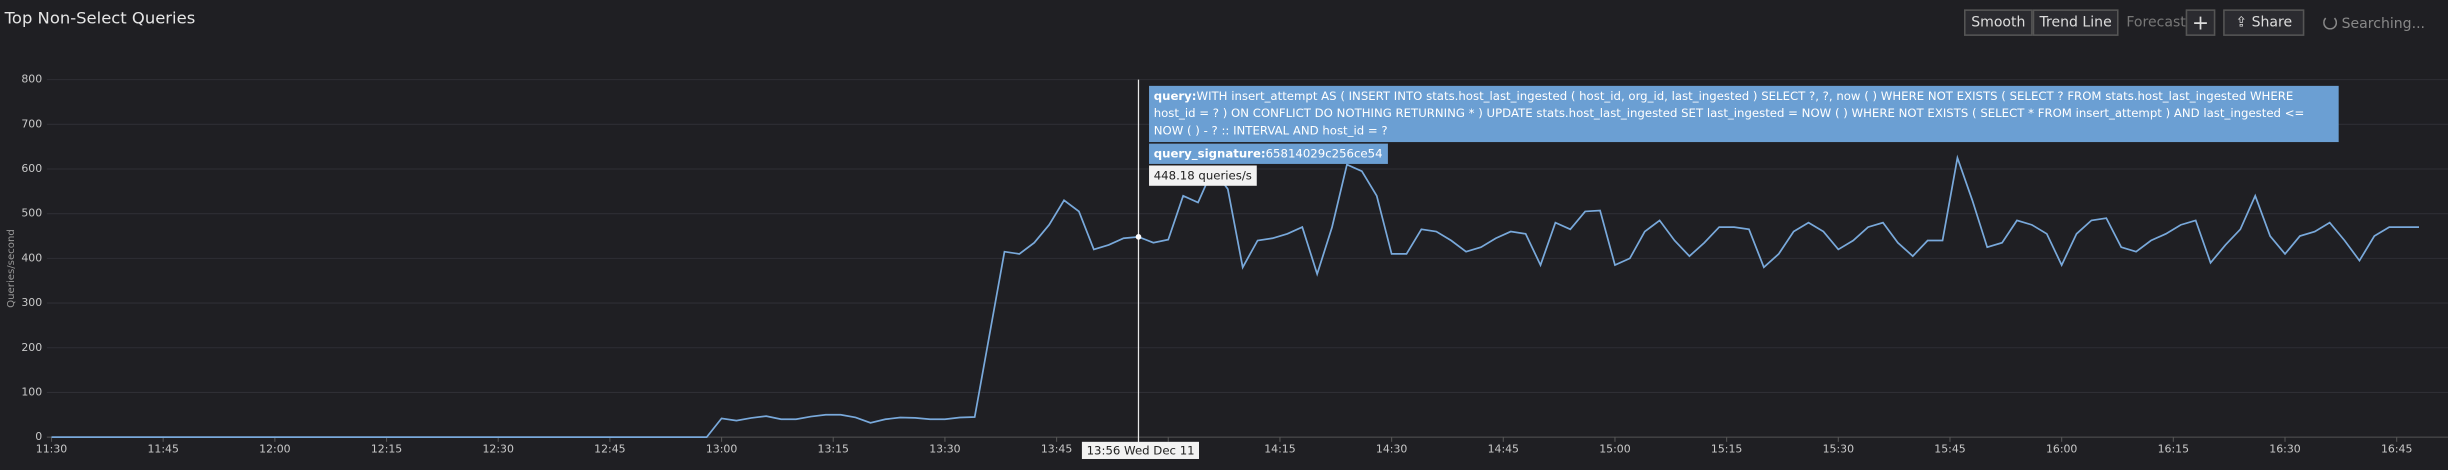  Describe the element at coordinates (31, 302) in the screenshot. I see `y-tick-label: 300` at that location.